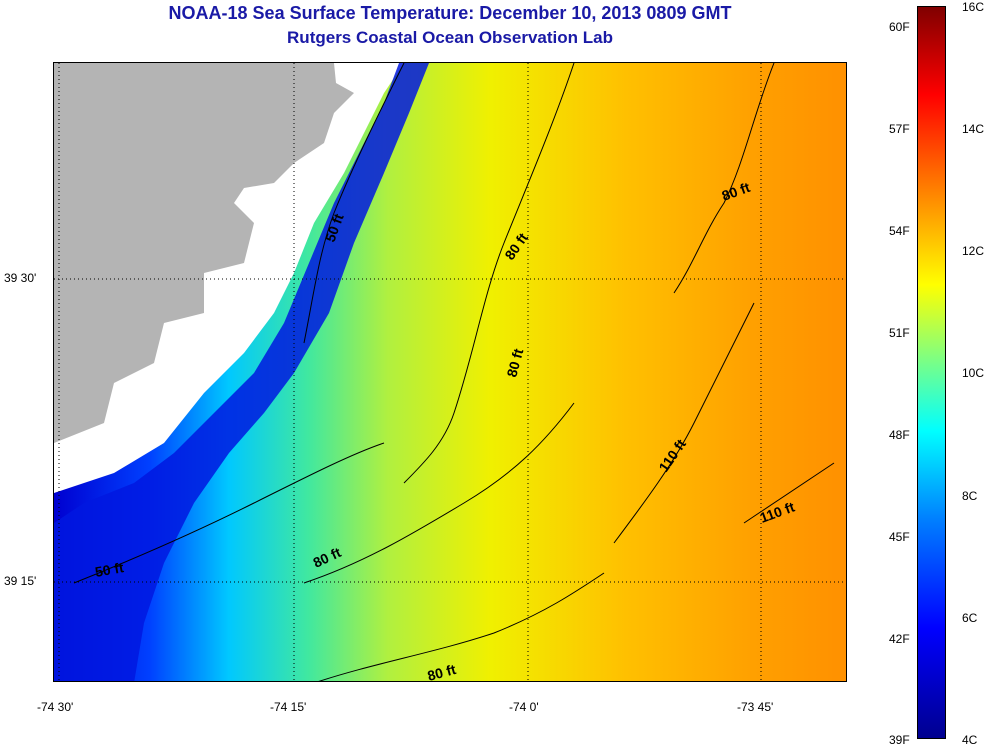 This screenshot has width=992, height=754. What do you see at coordinates (970, 740) in the screenshot?
I see `colorbar-c-label: 4C` at bounding box center [970, 740].